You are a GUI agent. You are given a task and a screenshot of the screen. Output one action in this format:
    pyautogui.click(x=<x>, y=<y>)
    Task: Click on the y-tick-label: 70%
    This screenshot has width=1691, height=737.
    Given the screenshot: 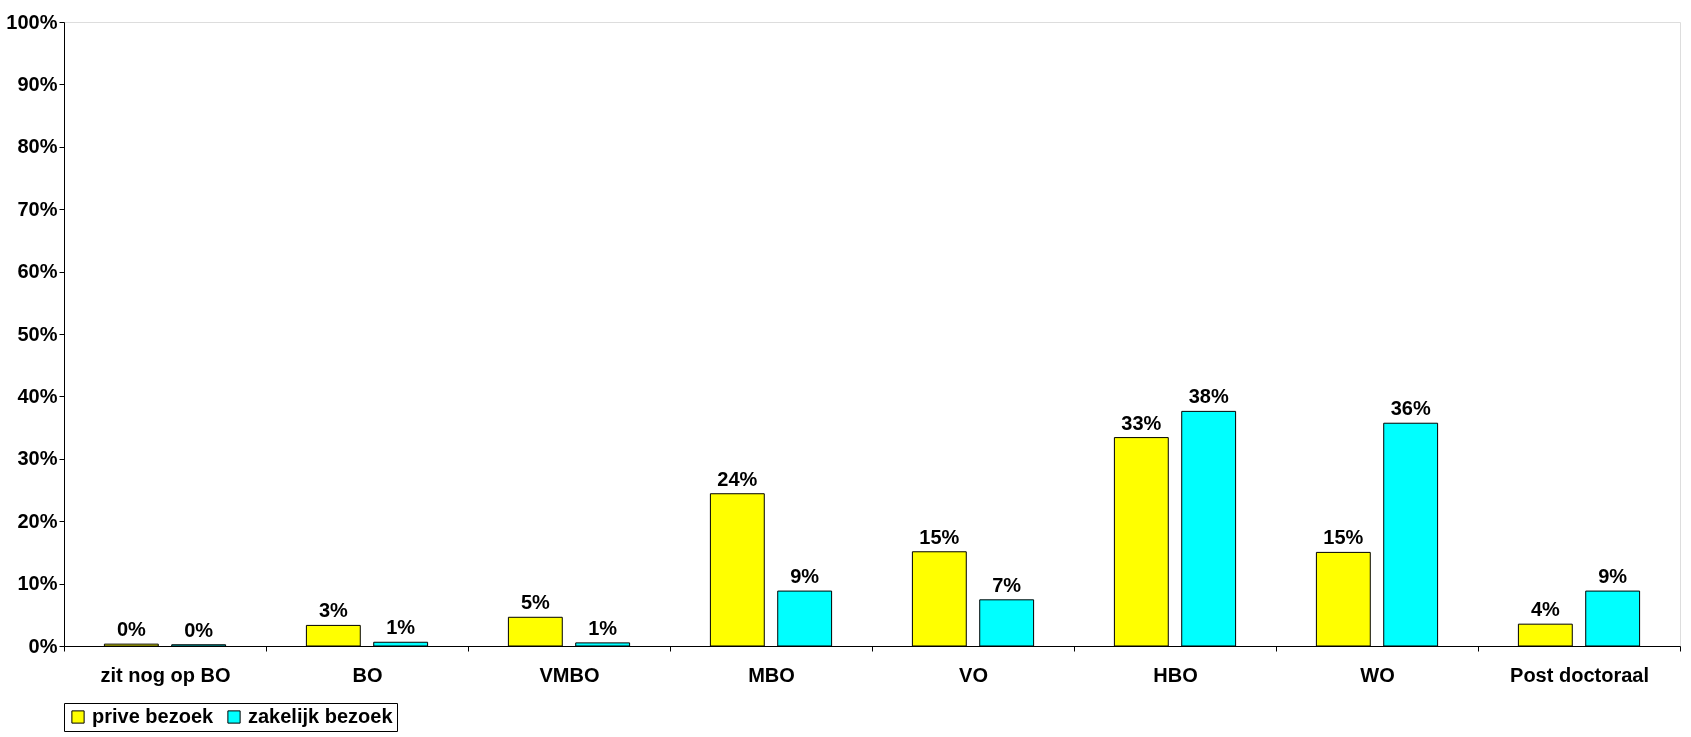 What is the action you would take?
    pyautogui.click(x=37, y=208)
    